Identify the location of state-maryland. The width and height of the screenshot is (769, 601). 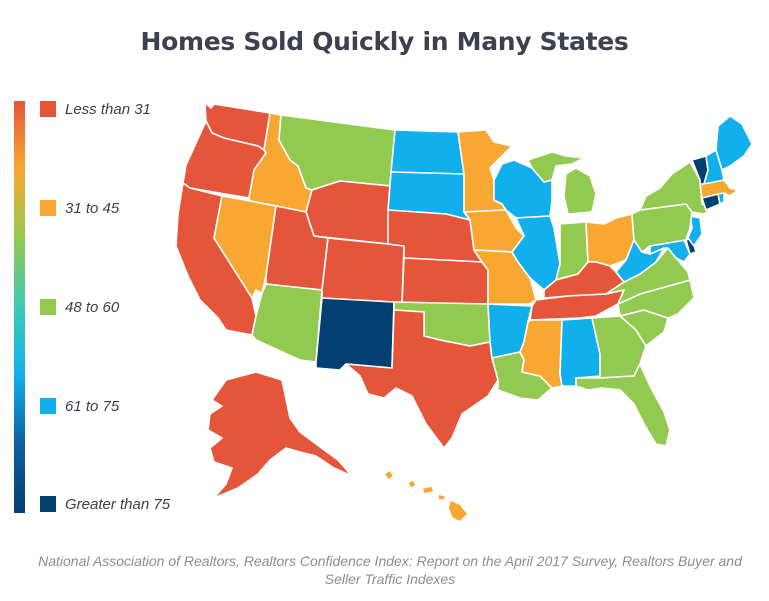
(670, 251).